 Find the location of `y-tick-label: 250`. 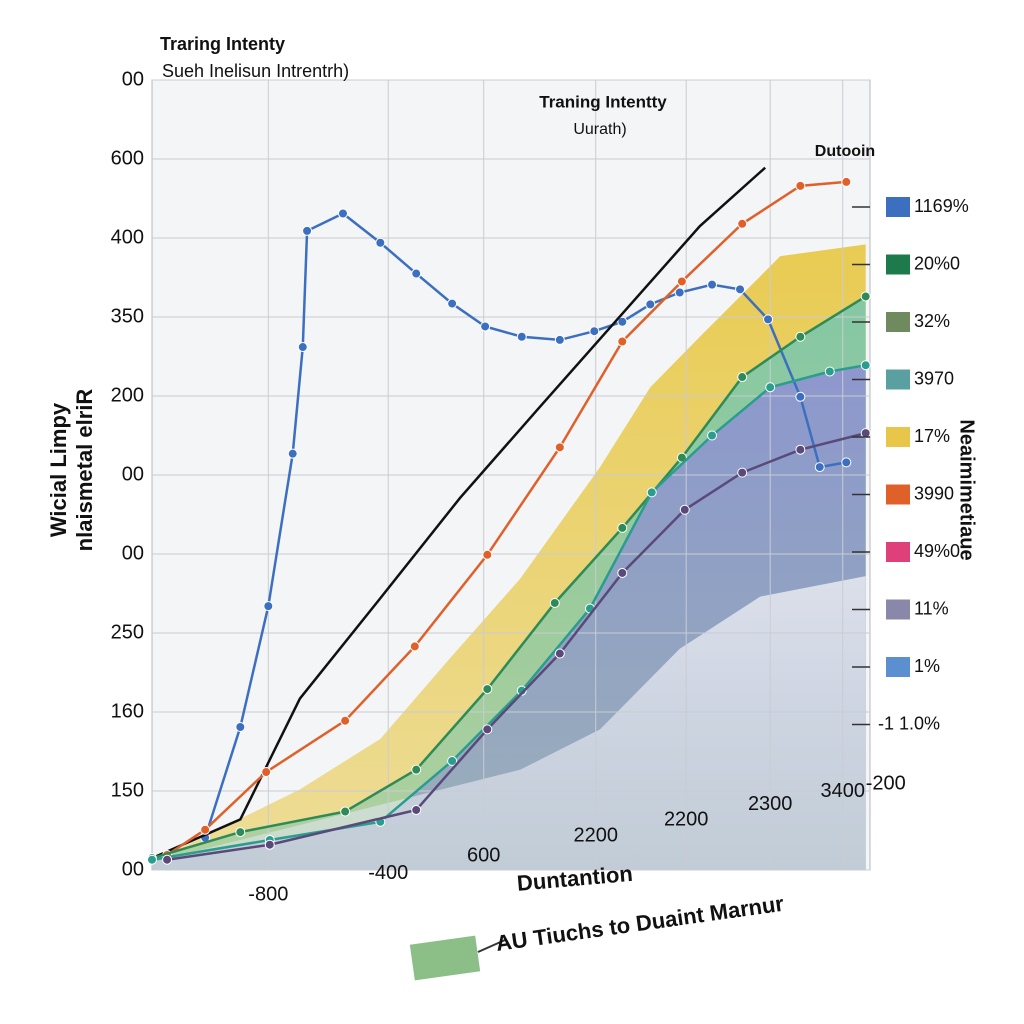

y-tick-label: 250 is located at coordinates (127, 632).